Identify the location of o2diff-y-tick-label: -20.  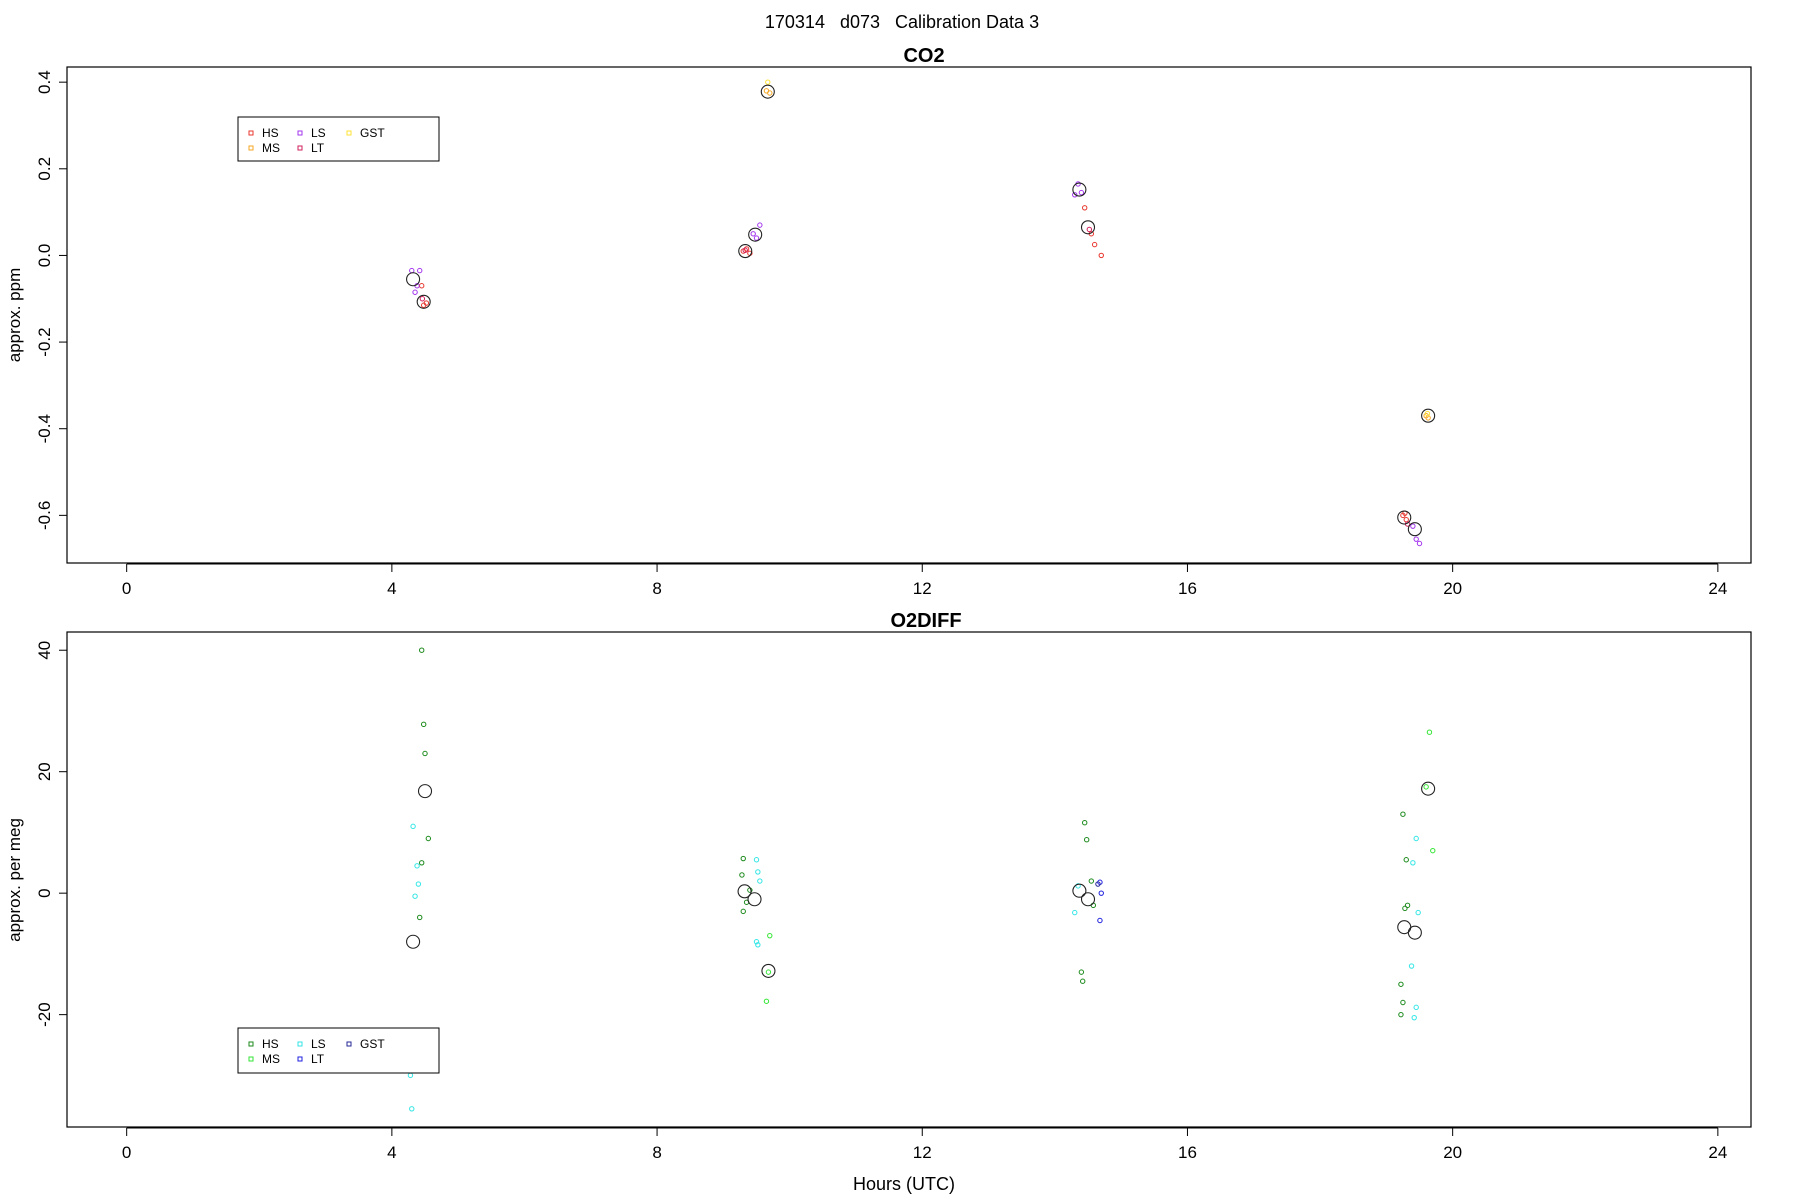
(44, 1014).